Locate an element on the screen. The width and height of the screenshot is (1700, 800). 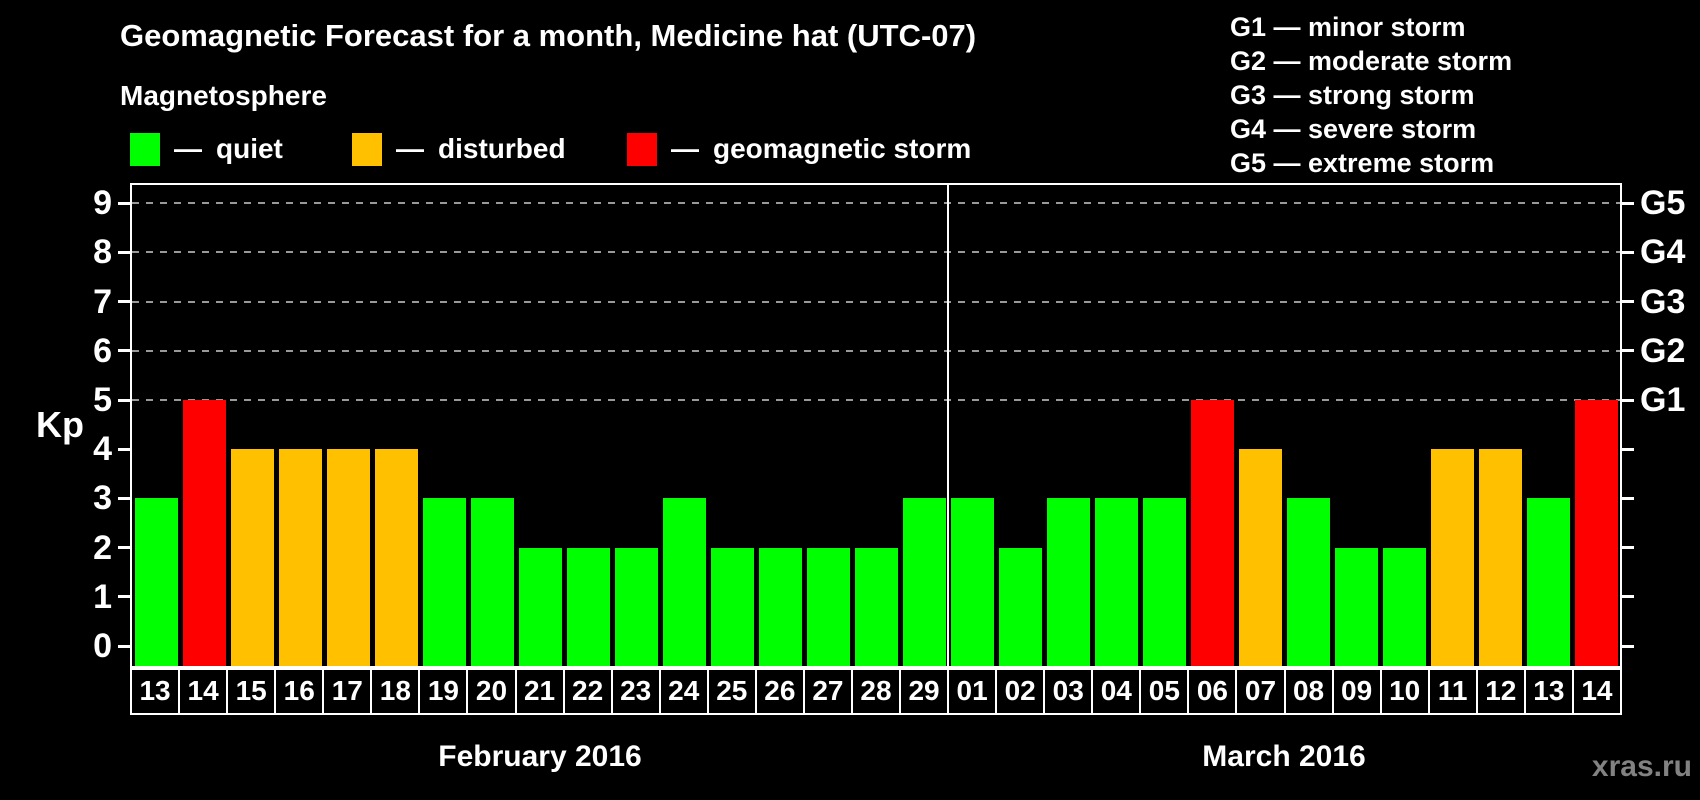
y-axis-label-5: 5 is located at coordinates (102, 400).